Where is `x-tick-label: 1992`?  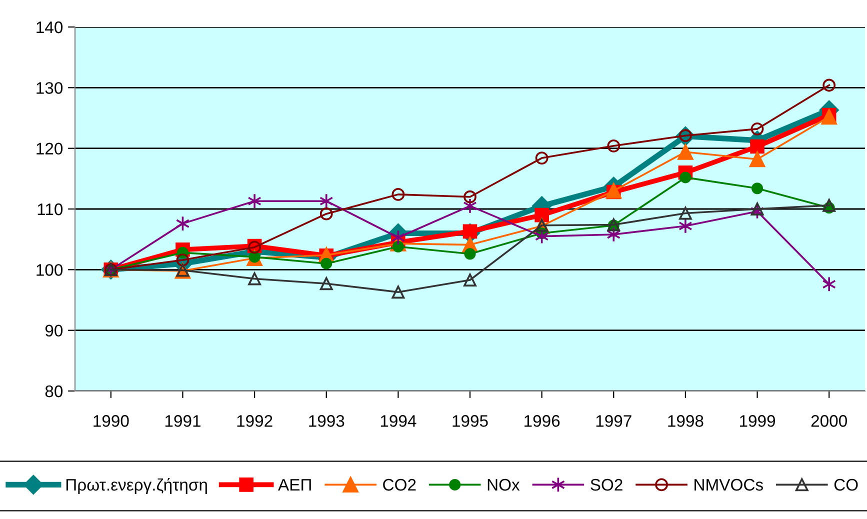 x-tick-label: 1992 is located at coordinates (254, 421).